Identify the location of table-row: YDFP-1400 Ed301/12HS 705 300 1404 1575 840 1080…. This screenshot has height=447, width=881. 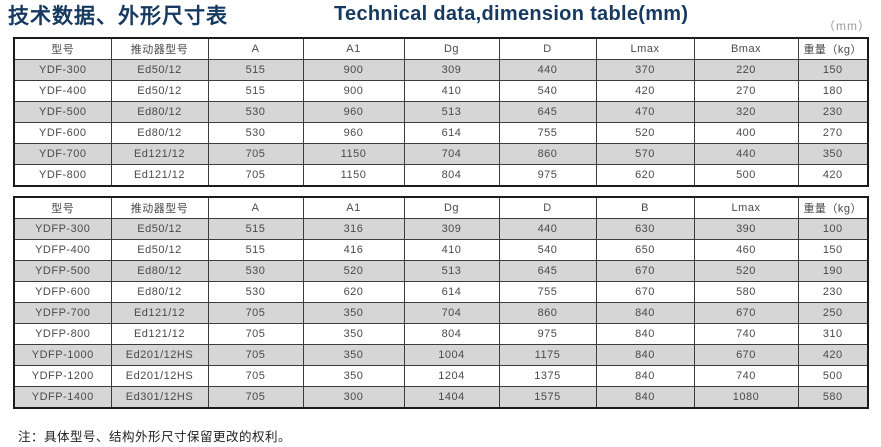
(441, 397).